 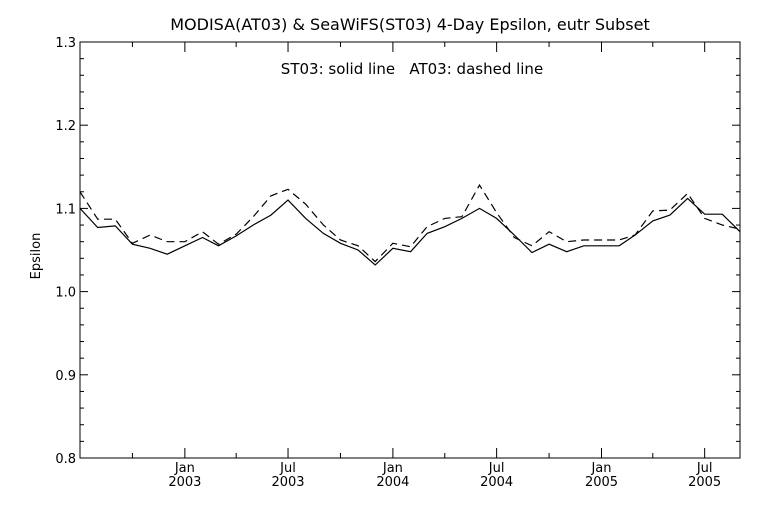 What do you see at coordinates (65, 43) in the screenshot?
I see `y-tick-label: 1.3` at bounding box center [65, 43].